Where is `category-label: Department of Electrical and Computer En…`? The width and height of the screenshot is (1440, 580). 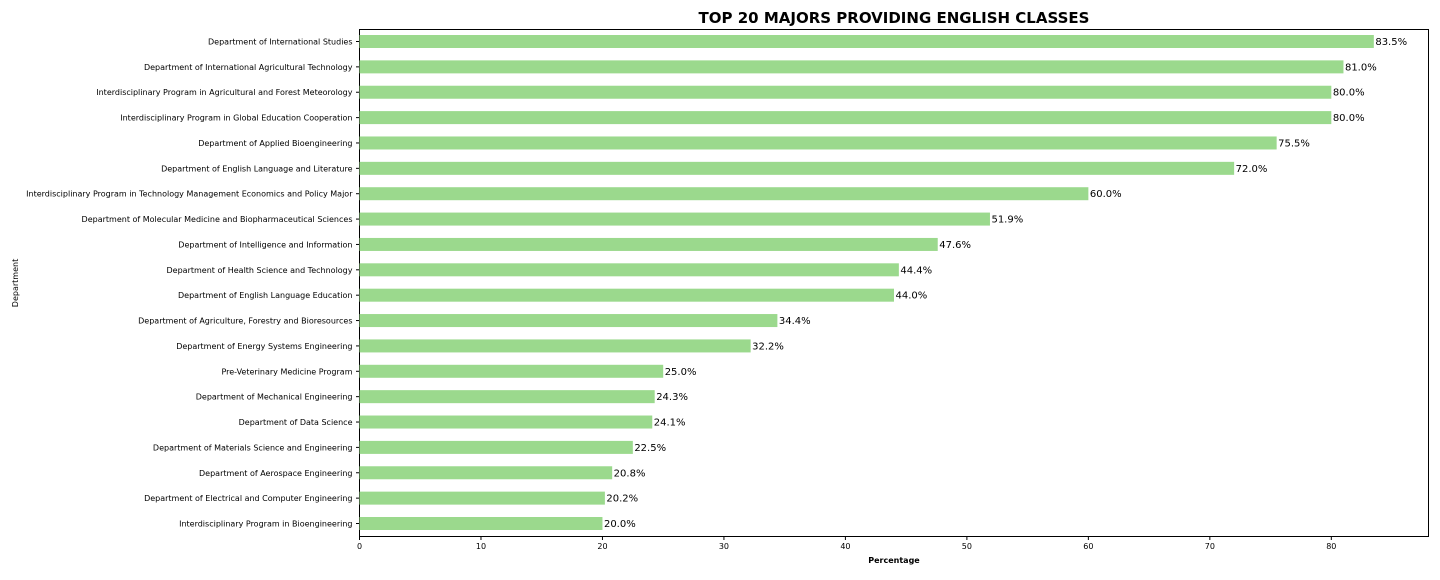 category-label: Department of Electrical and Computer En… is located at coordinates (248, 498).